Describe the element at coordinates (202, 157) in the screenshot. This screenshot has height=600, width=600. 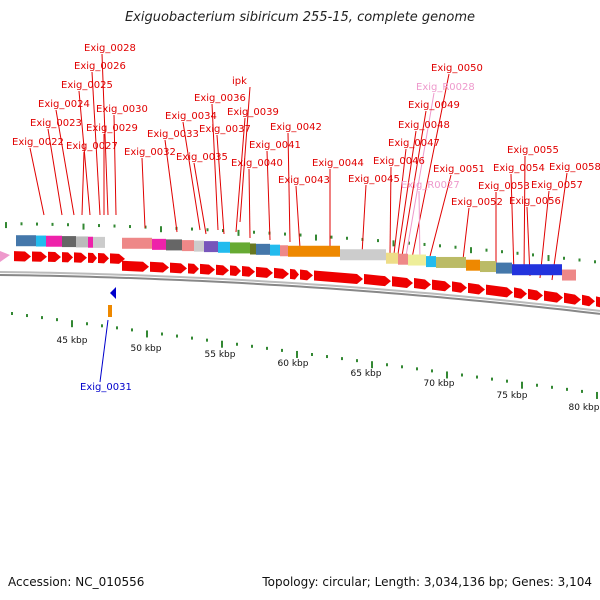
I see `gene-label: Exig_0035` at that location.